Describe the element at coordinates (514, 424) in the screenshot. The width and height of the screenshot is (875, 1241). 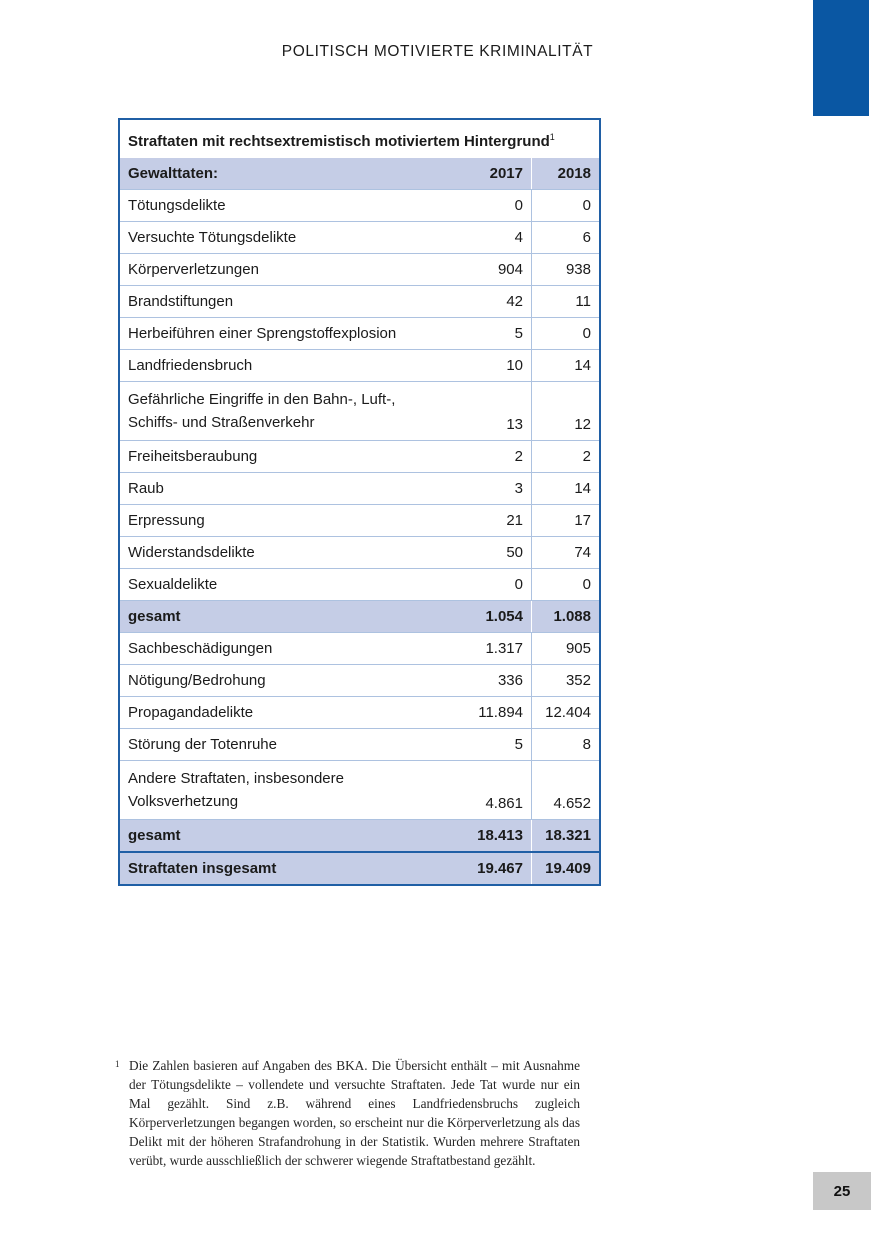
I see `row-value-2017: 13` at that location.